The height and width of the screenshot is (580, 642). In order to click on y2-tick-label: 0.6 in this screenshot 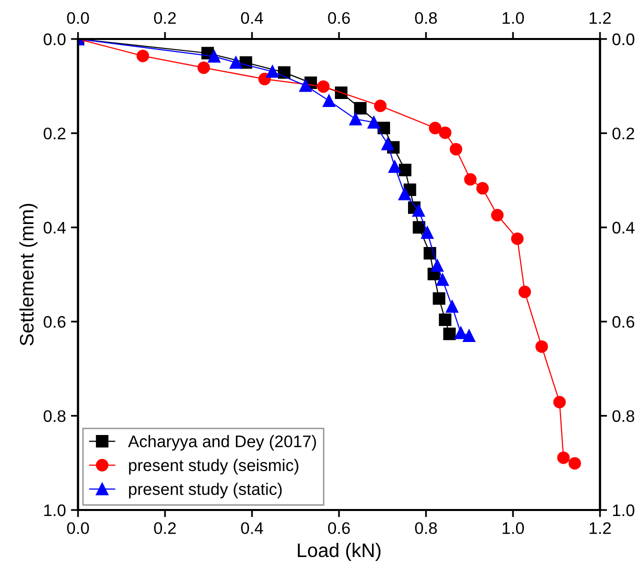, I will do `click(623, 322)`.